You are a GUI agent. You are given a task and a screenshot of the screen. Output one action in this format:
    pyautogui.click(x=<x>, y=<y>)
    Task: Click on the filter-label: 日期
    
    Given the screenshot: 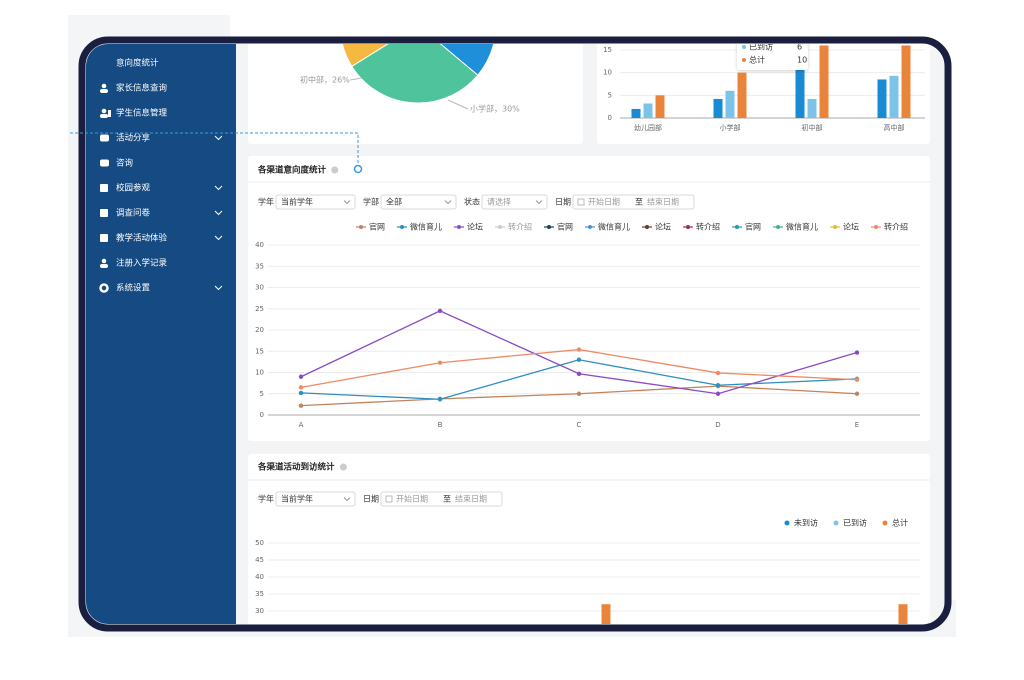 What is the action you would take?
    pyautogui.click(x=371, y=499)
    